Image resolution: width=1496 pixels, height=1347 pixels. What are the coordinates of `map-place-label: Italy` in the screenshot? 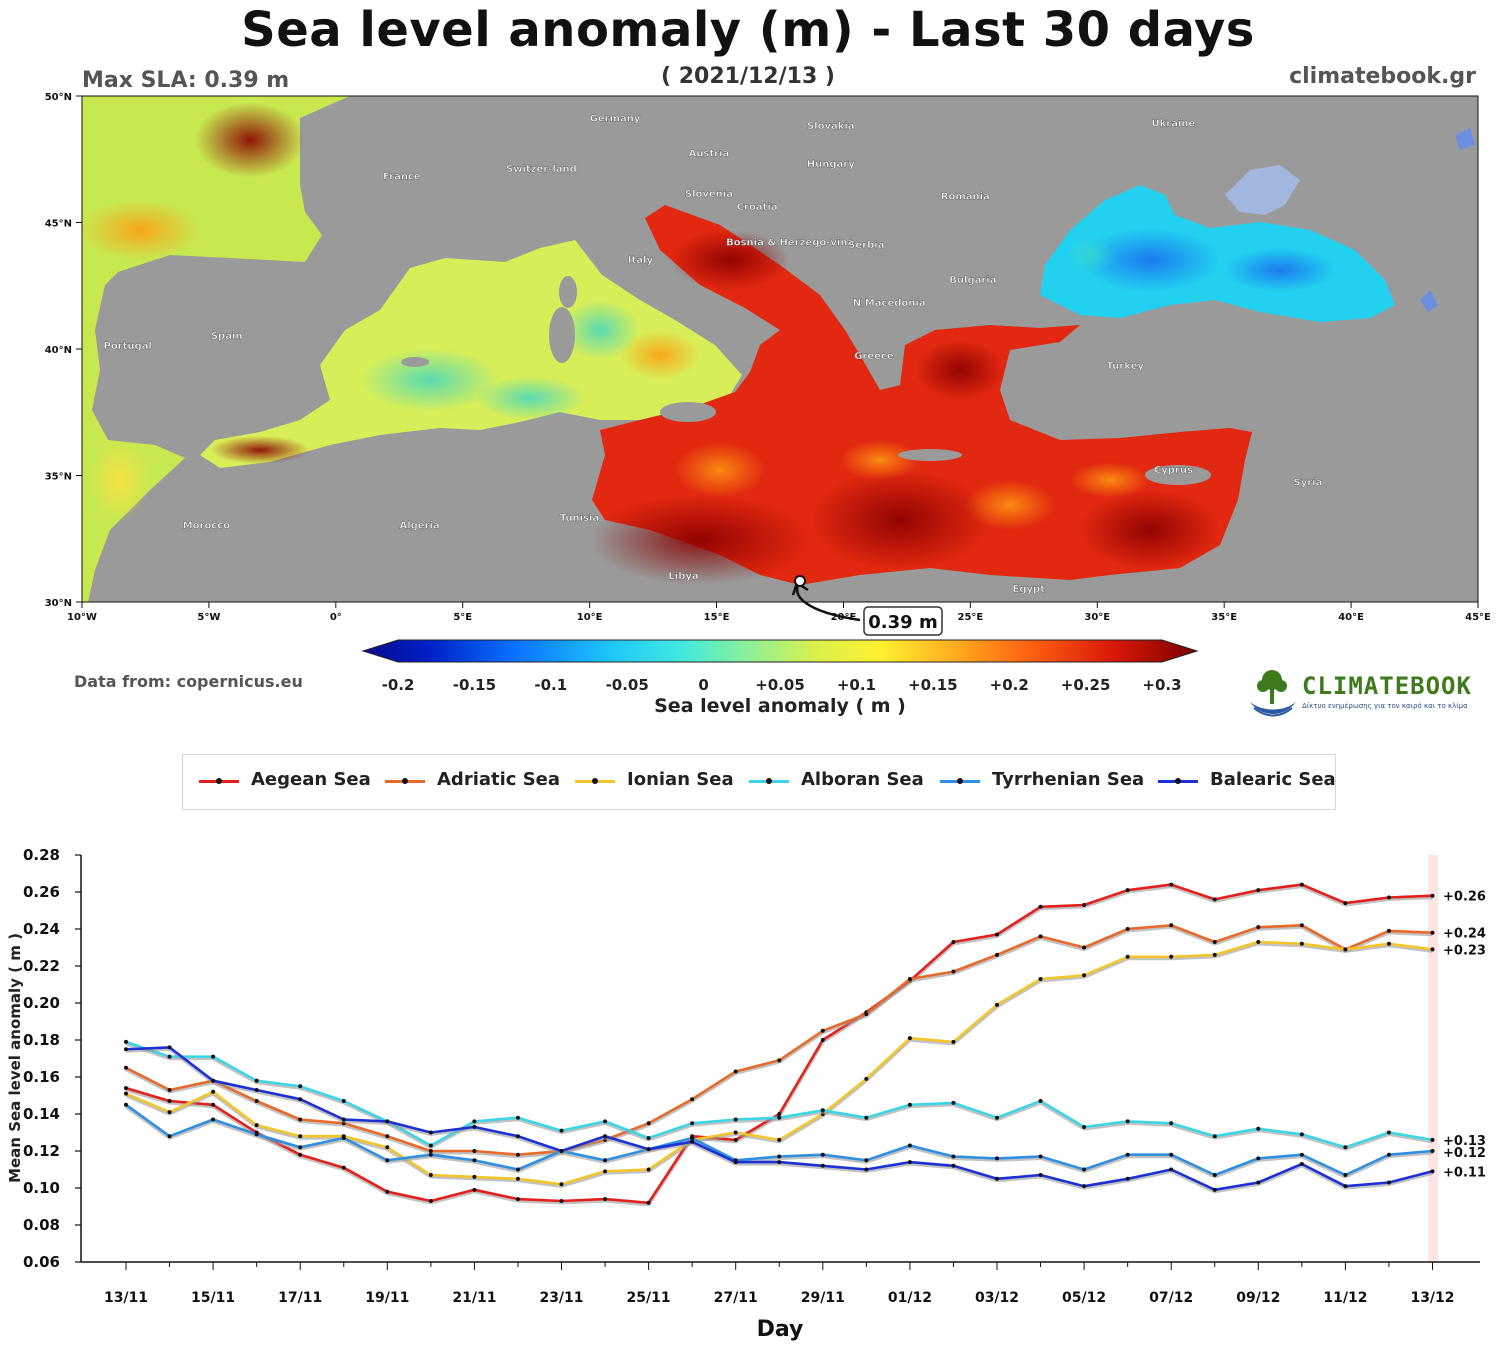 It's located at (641, 260).